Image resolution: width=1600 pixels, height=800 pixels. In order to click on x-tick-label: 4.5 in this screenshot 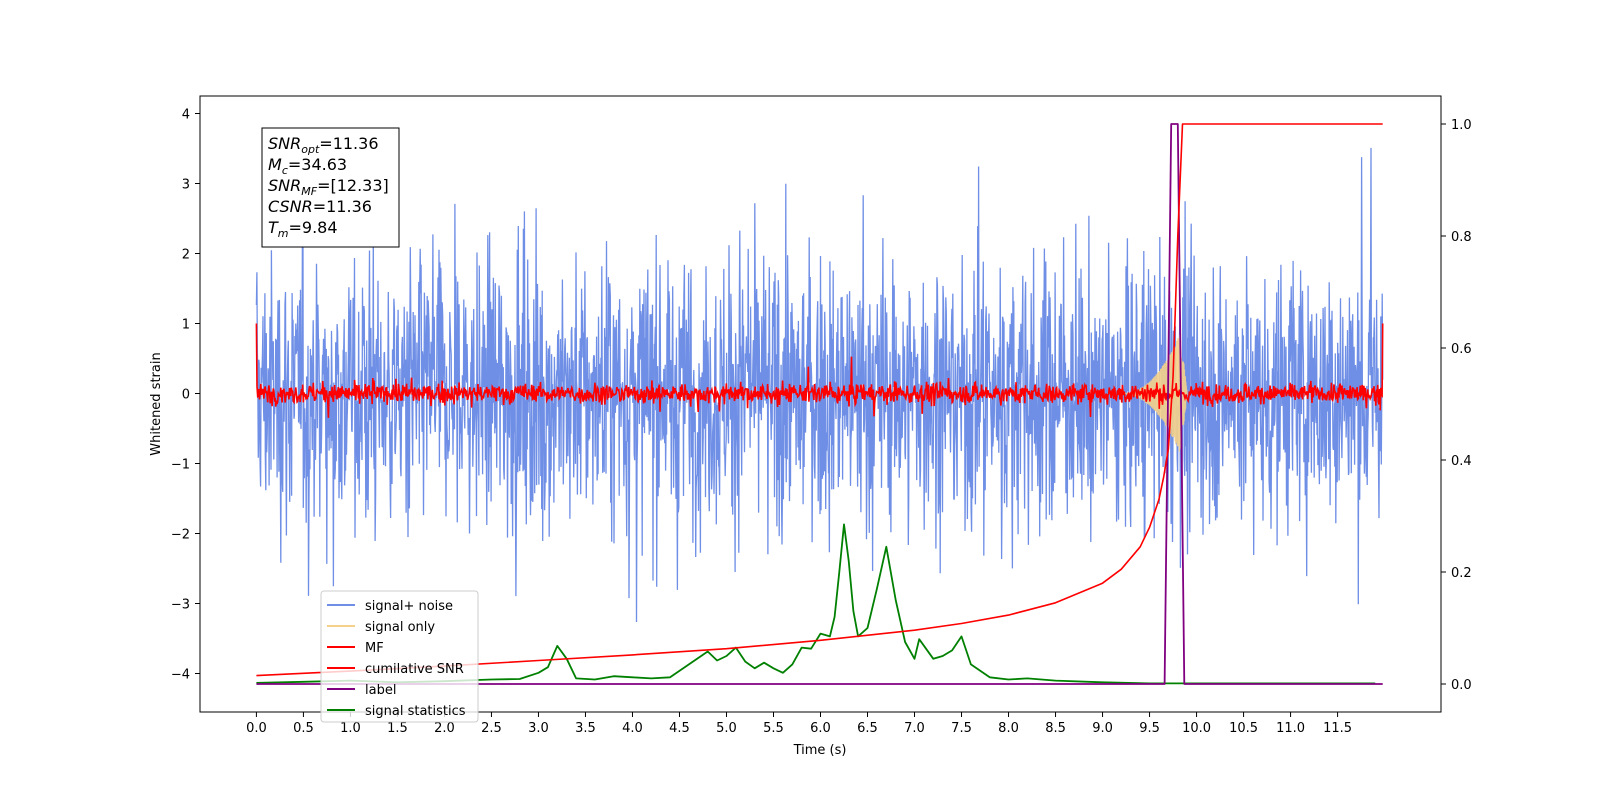, I will do `click(679, 728)`.